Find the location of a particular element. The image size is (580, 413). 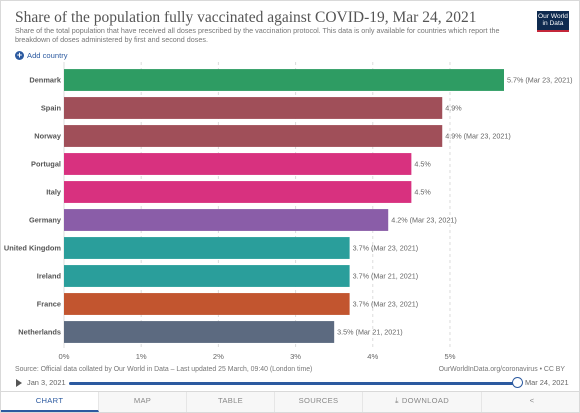

category-label: Germany is located at coordinates (45, 220).